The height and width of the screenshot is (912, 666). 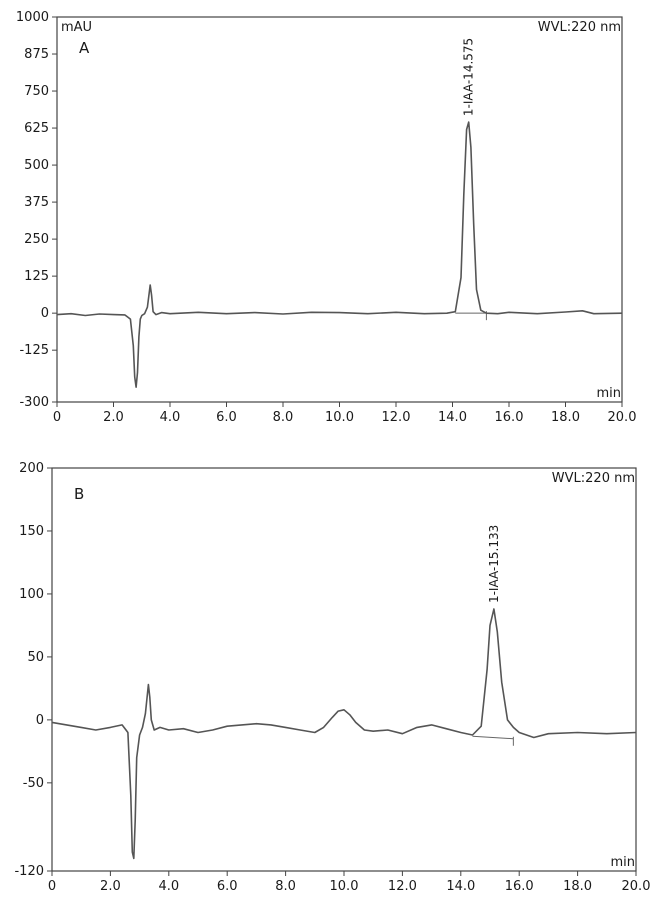 What do you see at coordinates (36, 239) in the screenshot?
I see `y-tick-label: 250` at bounding box center [36, 239].